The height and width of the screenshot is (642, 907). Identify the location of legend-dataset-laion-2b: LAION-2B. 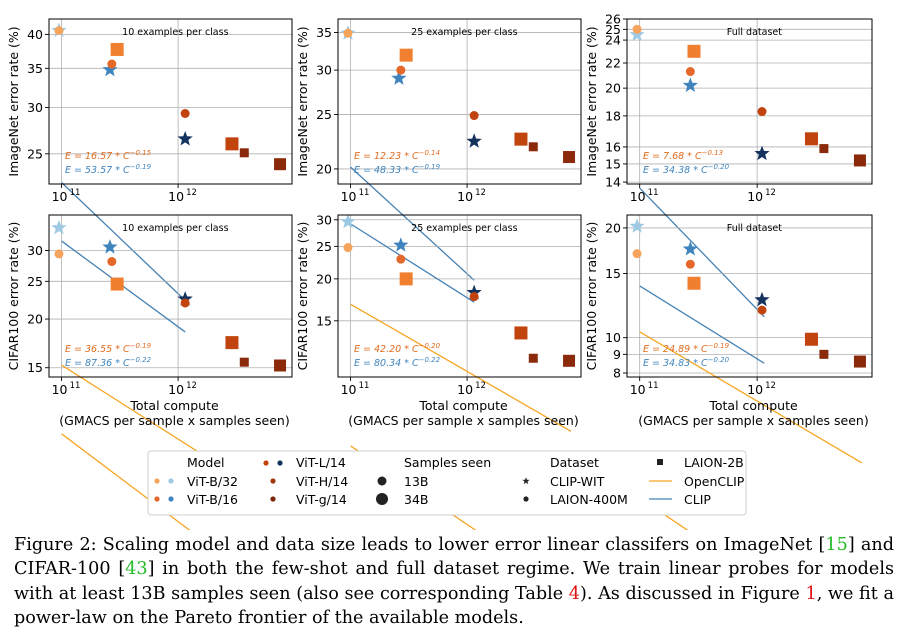
(714, 462).